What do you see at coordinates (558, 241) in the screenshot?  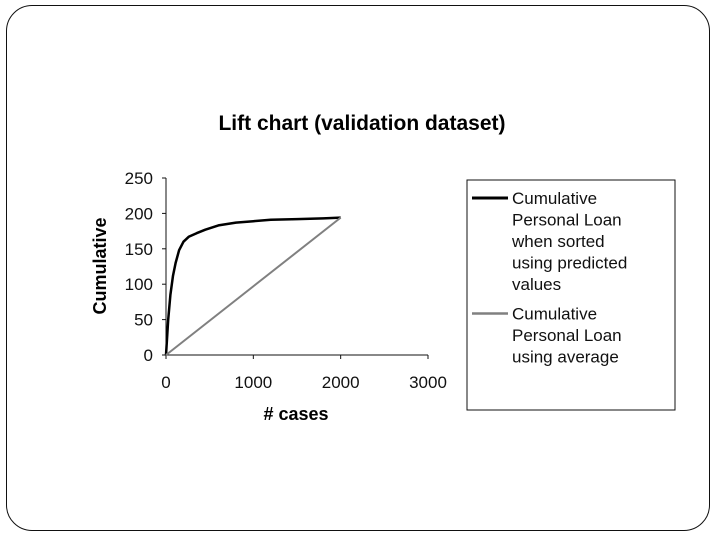 I see `legend-label-1: when sorted` at bounding box center [558, 241].